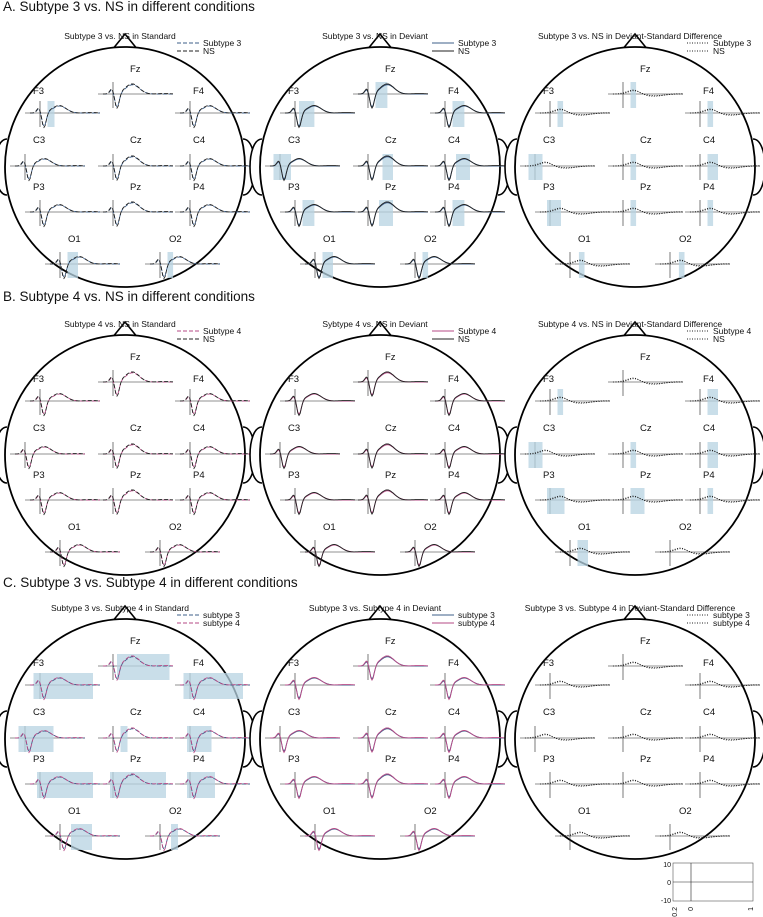  I want to click on electrode-c3: C3, so click(558, 157).